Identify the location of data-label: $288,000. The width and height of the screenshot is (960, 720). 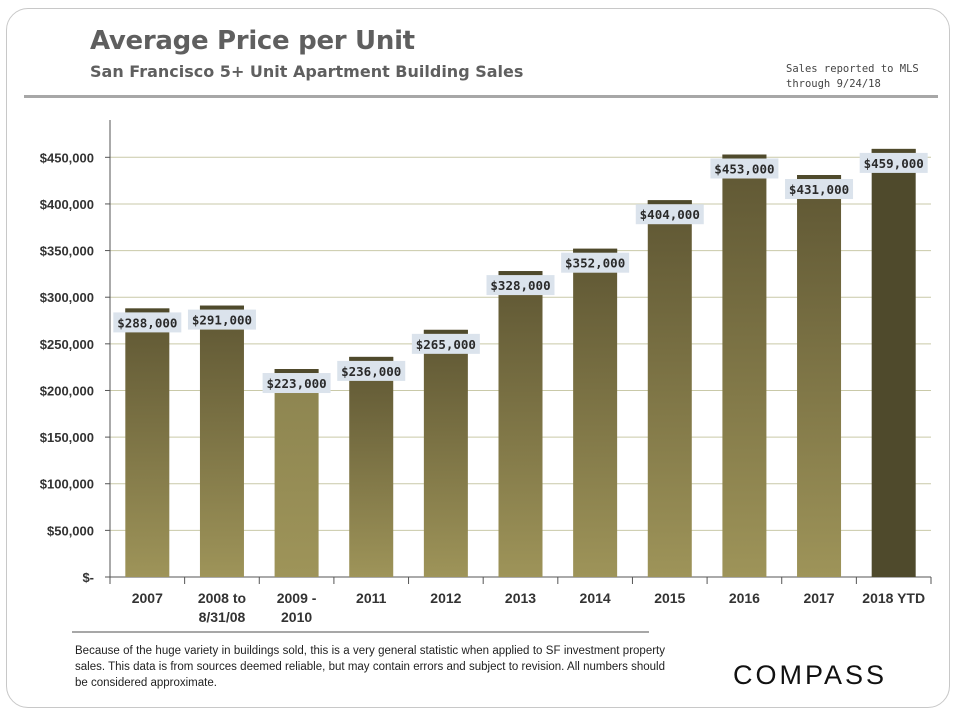
(147, 322).